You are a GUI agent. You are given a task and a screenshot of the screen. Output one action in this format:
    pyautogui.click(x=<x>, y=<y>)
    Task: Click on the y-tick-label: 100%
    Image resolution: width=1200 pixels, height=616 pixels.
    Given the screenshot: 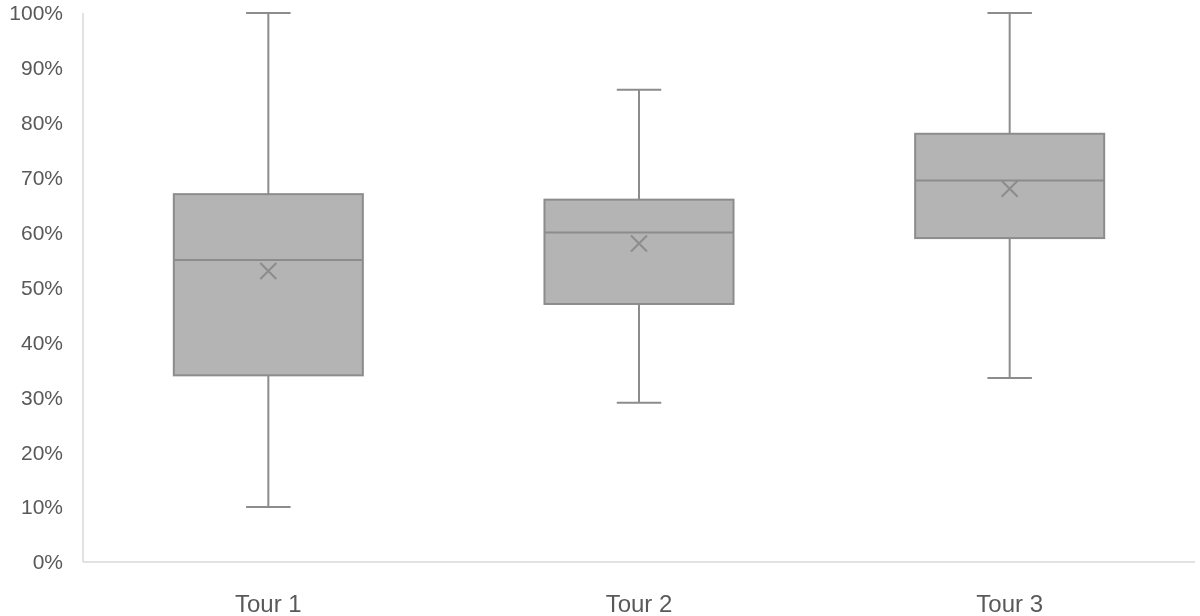 What is the action you would take?
    pyautogui.click(x=36, y=13)
    